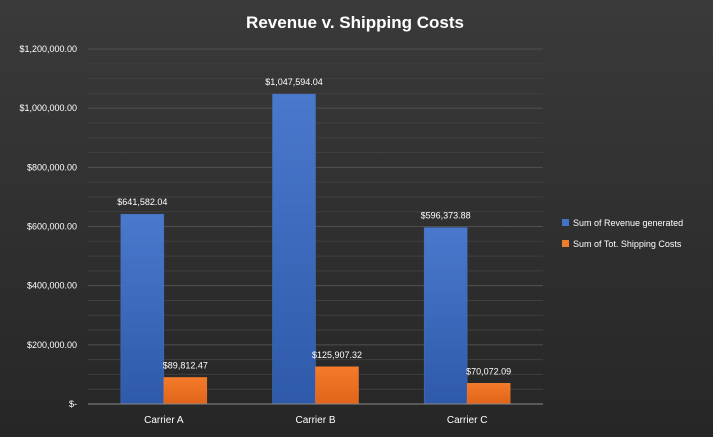  What do you see at coordinates (446, 216) in the screenshot?
I see `revenue-data-label: $596,373.88` at bounding box center [446, 216].